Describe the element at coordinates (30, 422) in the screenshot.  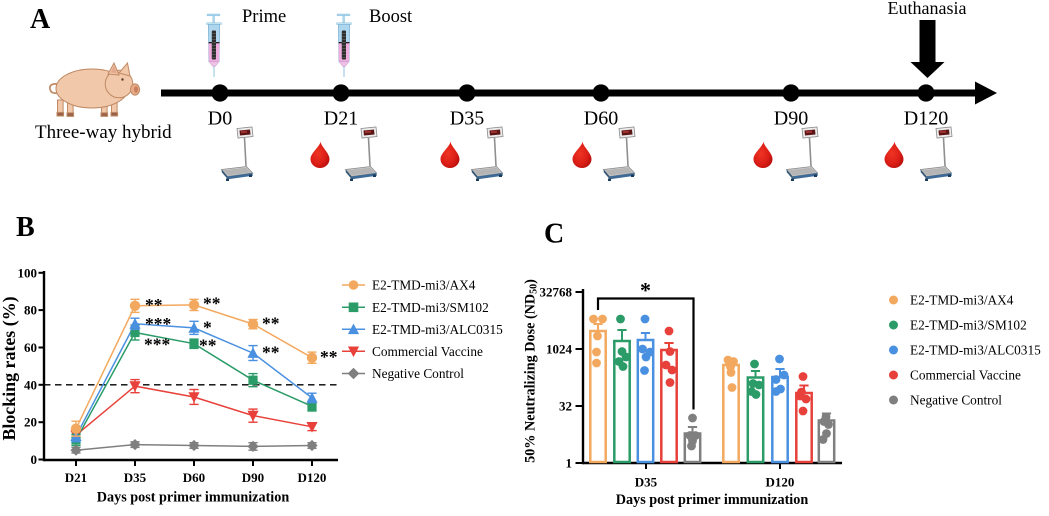
I see `svg-text: 20` at that location.